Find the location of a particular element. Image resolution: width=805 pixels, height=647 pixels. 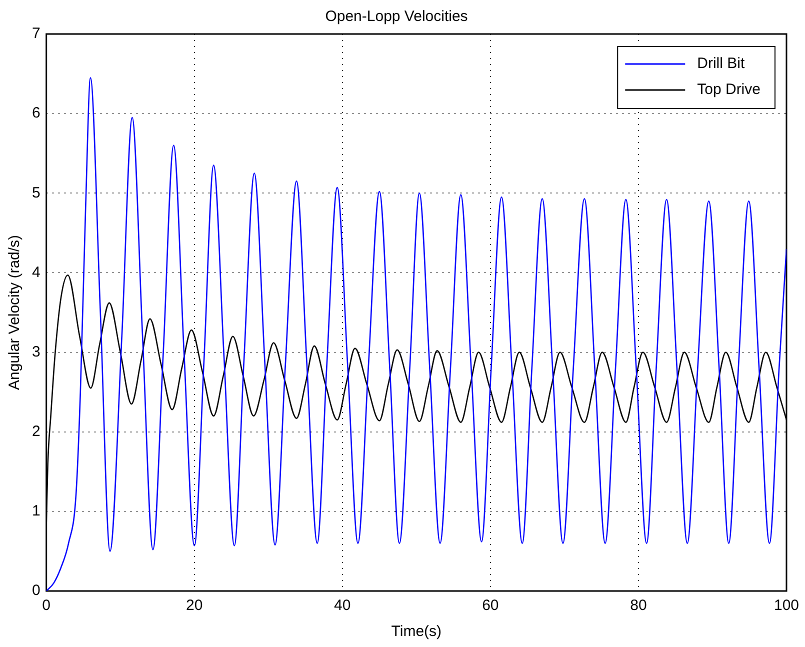

x-tick-label: 40 is located at coordinates (342, 605).